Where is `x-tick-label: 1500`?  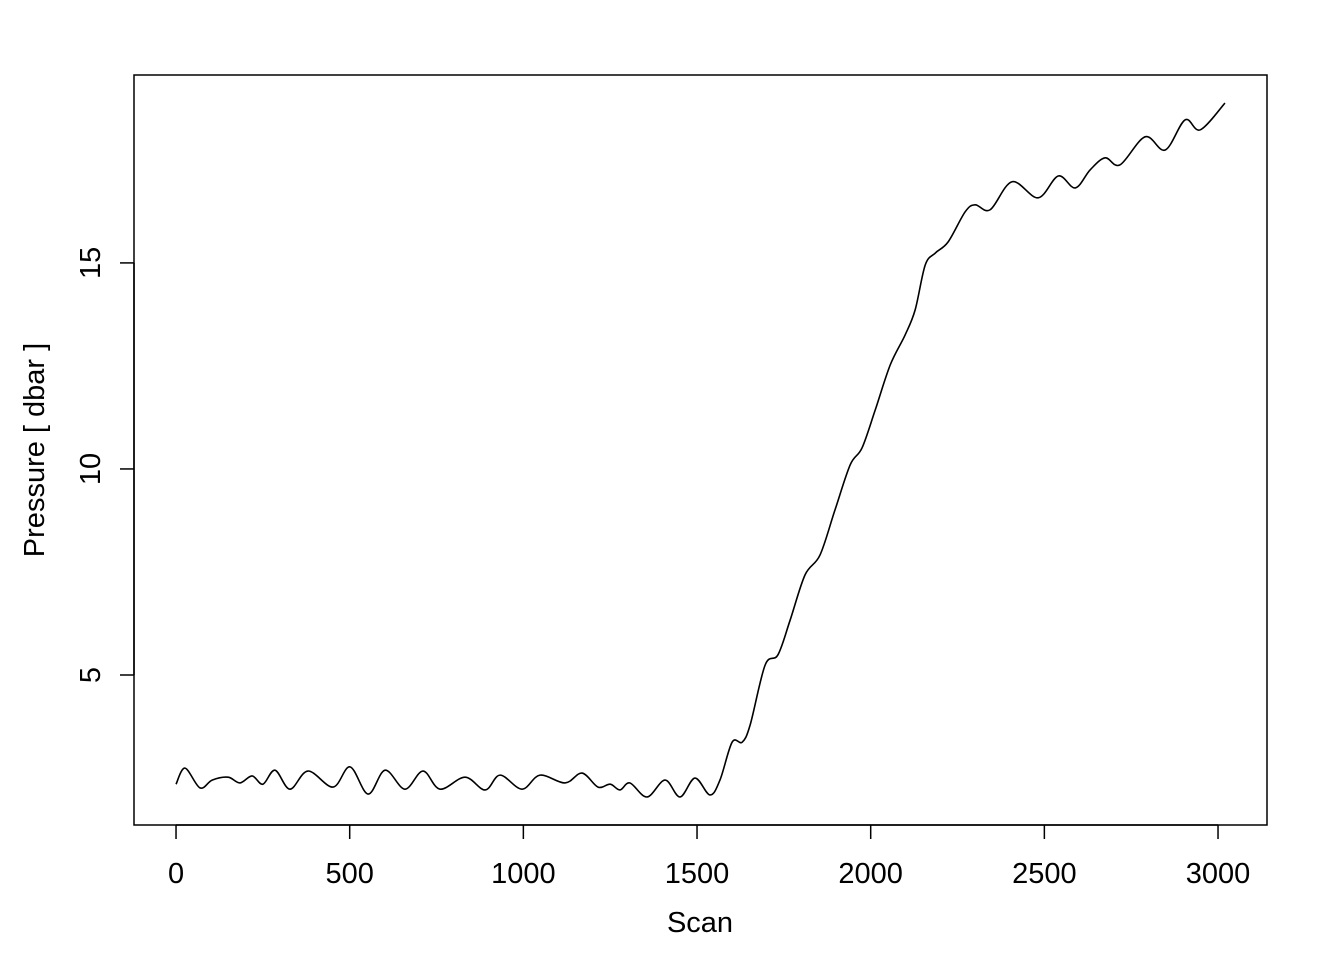 x-tick-label: 1500 is located at coordinates (697, 874).